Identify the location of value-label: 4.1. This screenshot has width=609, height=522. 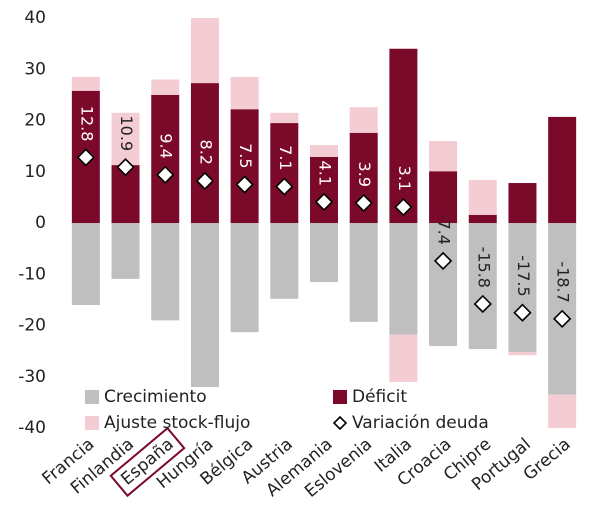
(325, 173).